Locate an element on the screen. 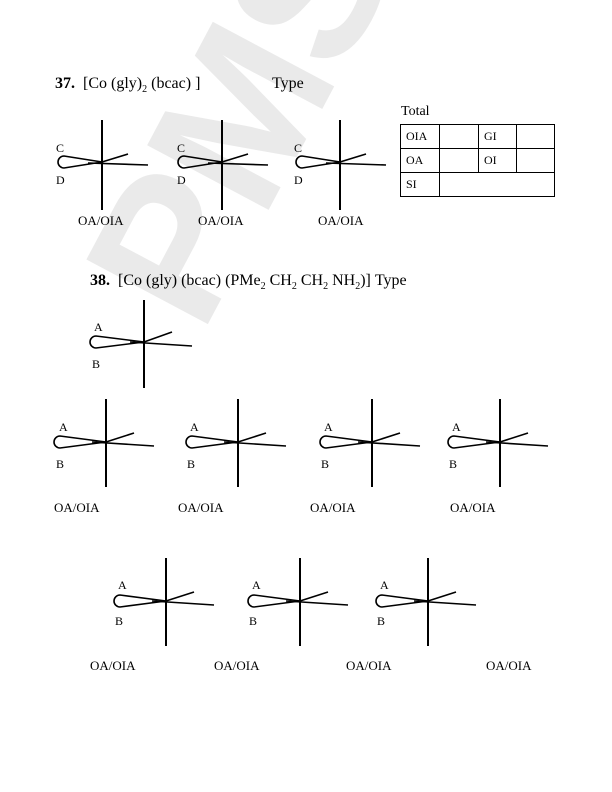 This screenshot has height=792, width=612. total-table: OIA GI OA OI SI is located at coordinates (477, 160).